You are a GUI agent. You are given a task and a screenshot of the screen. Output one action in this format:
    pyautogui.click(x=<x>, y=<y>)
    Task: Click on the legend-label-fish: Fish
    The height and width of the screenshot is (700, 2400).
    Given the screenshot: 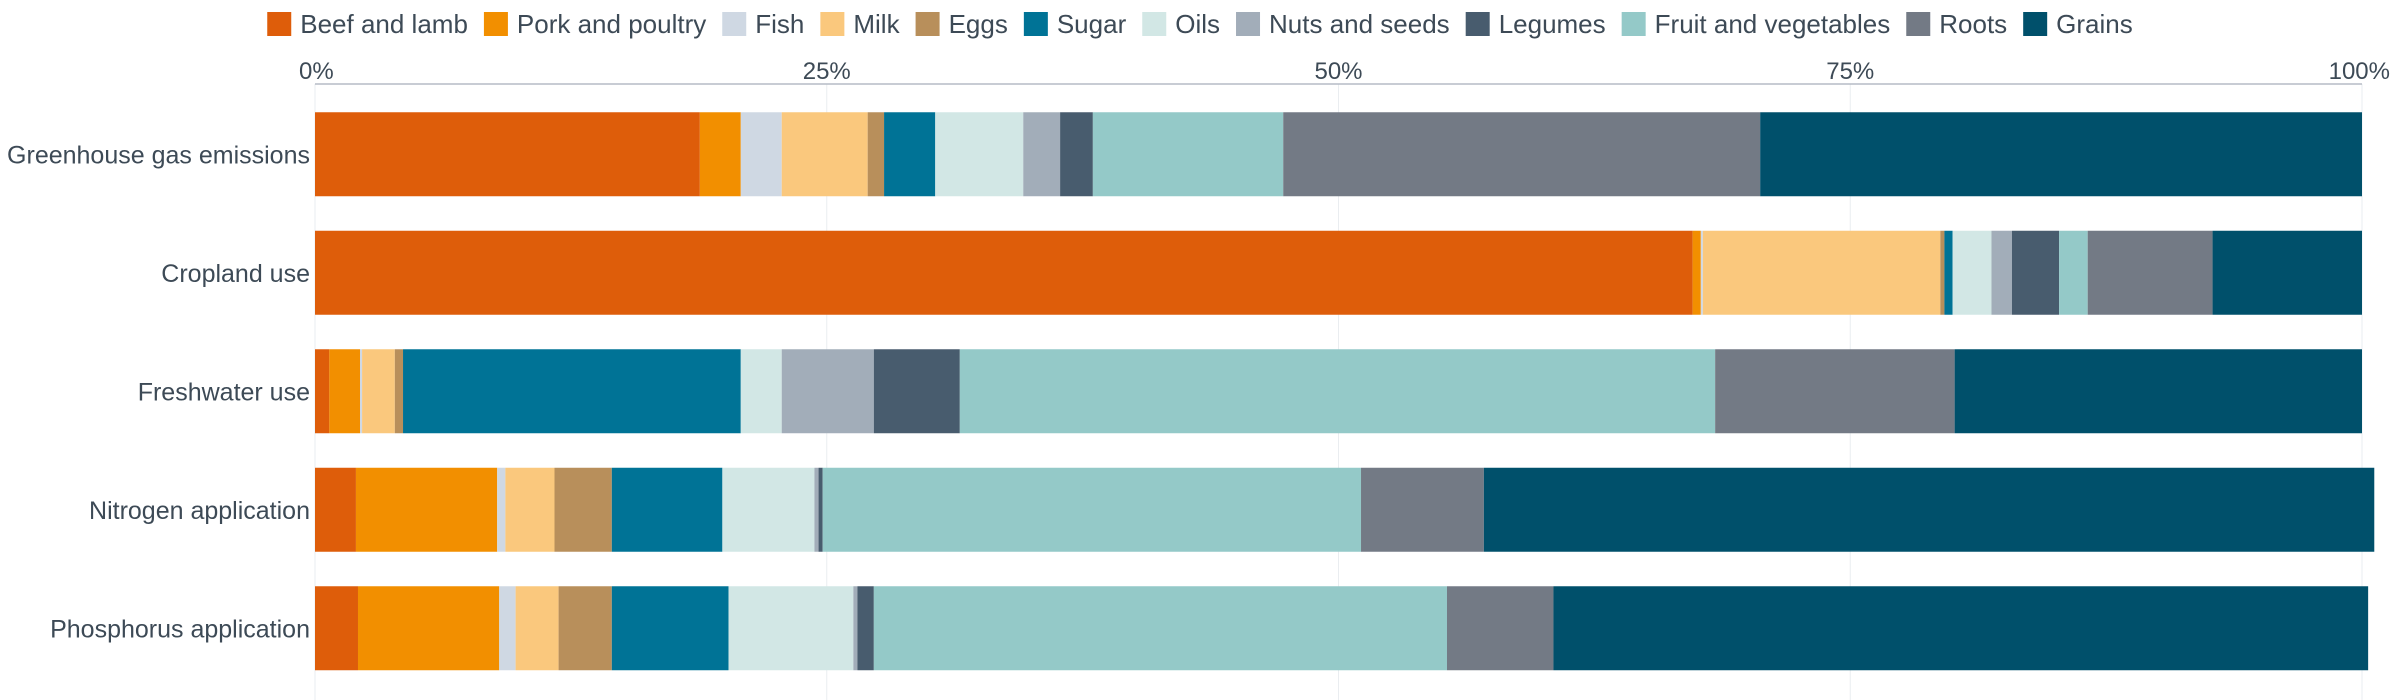 What is the action you would take?
    pyautogui.click(x=779, y=24)
    